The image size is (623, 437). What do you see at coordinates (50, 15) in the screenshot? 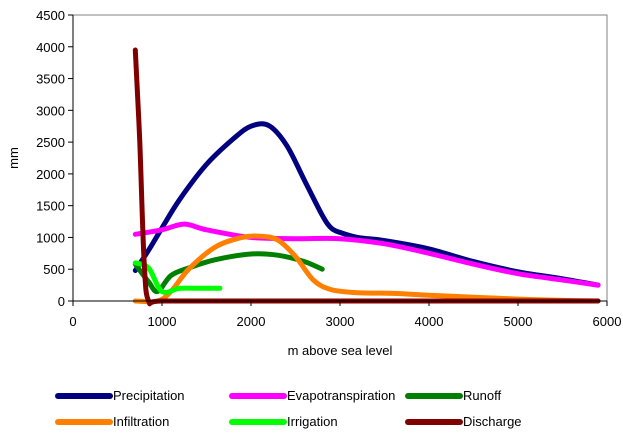
I see `y-tick-label: 4500` at bounding box center [50, 15].